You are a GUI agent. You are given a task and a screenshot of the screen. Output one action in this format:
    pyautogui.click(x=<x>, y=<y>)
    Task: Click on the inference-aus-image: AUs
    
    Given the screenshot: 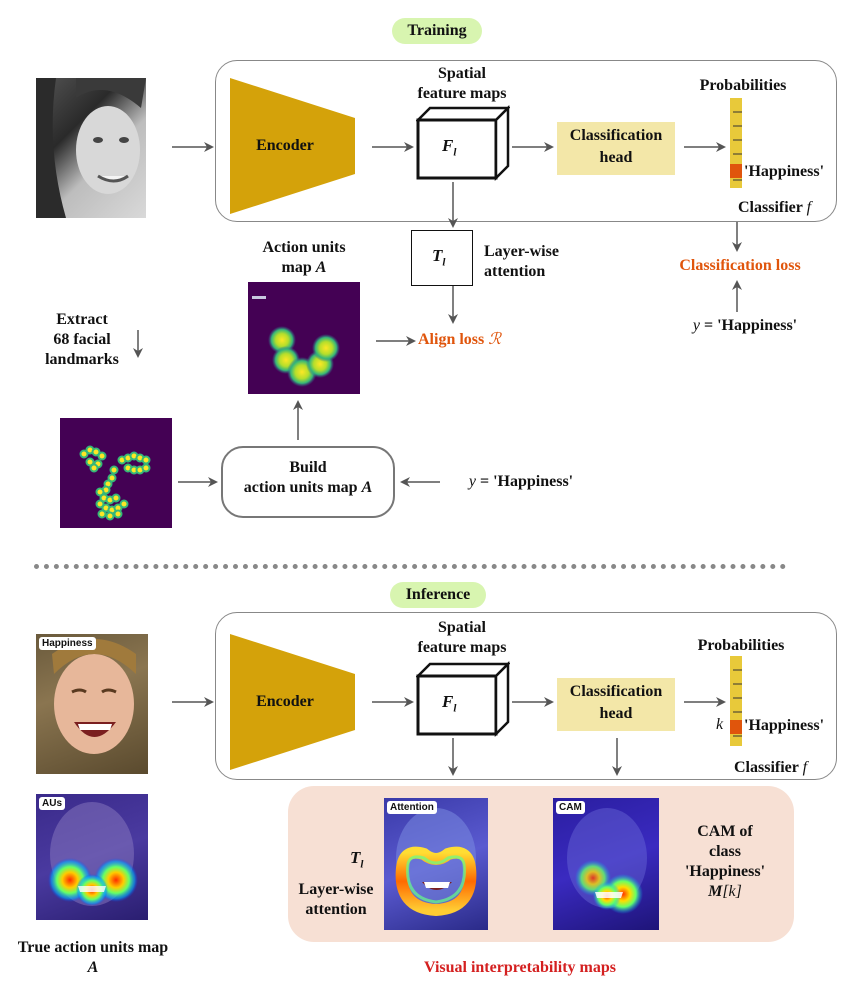 What is the action you would take?
    pyautogui.click(x=92, y=857)
    